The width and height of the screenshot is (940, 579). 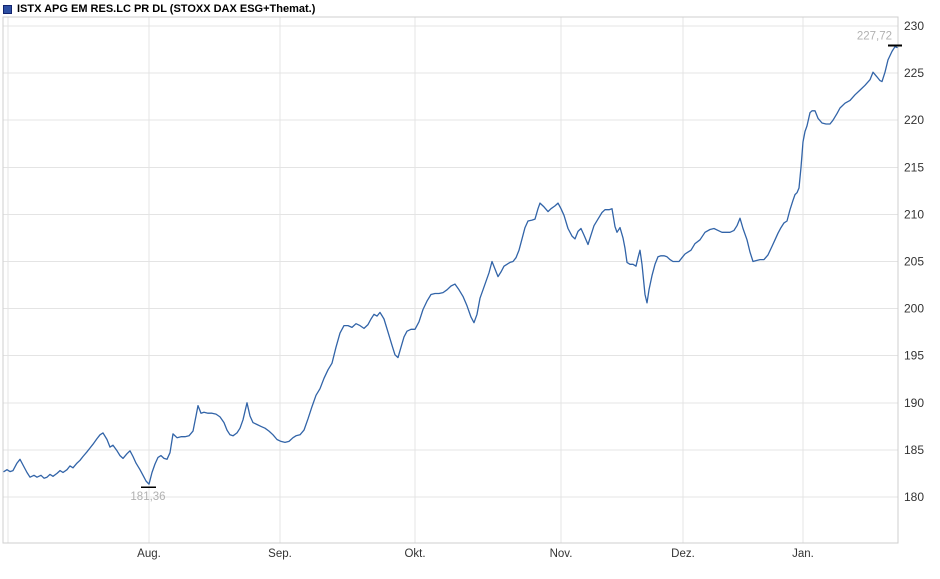 I want to click on series-legend-square-icon, so click(x=7, y=9).